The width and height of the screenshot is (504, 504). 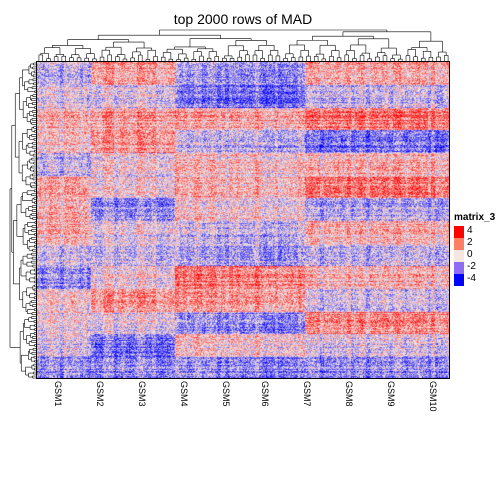 I want to click on color-legend: matrix_3 4 2 0 -2 -4, so click(x=479, y=249).